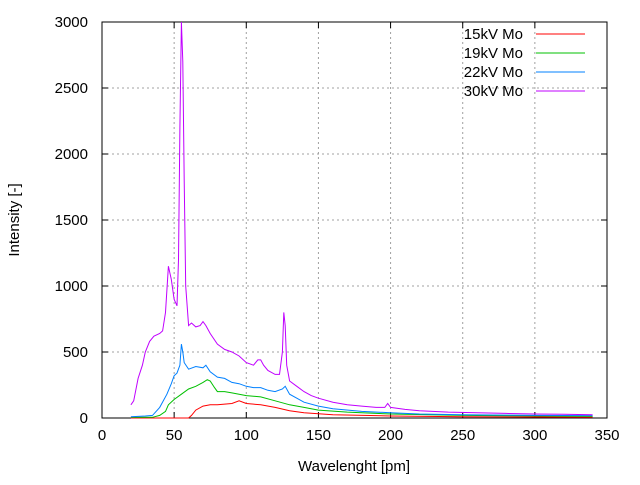 This screenshot has width=640, height=485. I want to click on y-tick-label: 500, so click(75, 352).